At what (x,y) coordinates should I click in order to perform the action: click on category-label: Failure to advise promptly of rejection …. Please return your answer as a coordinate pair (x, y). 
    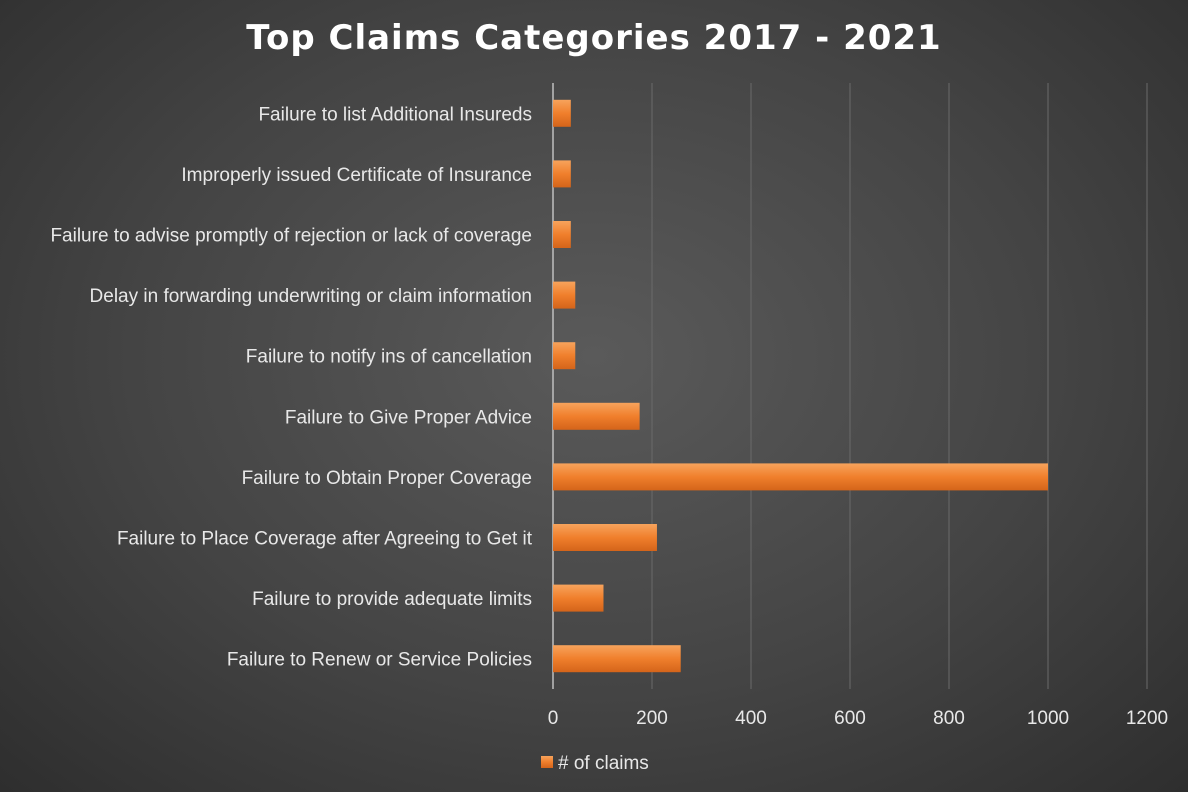
    Looking at the image, I should click on (291, 236).